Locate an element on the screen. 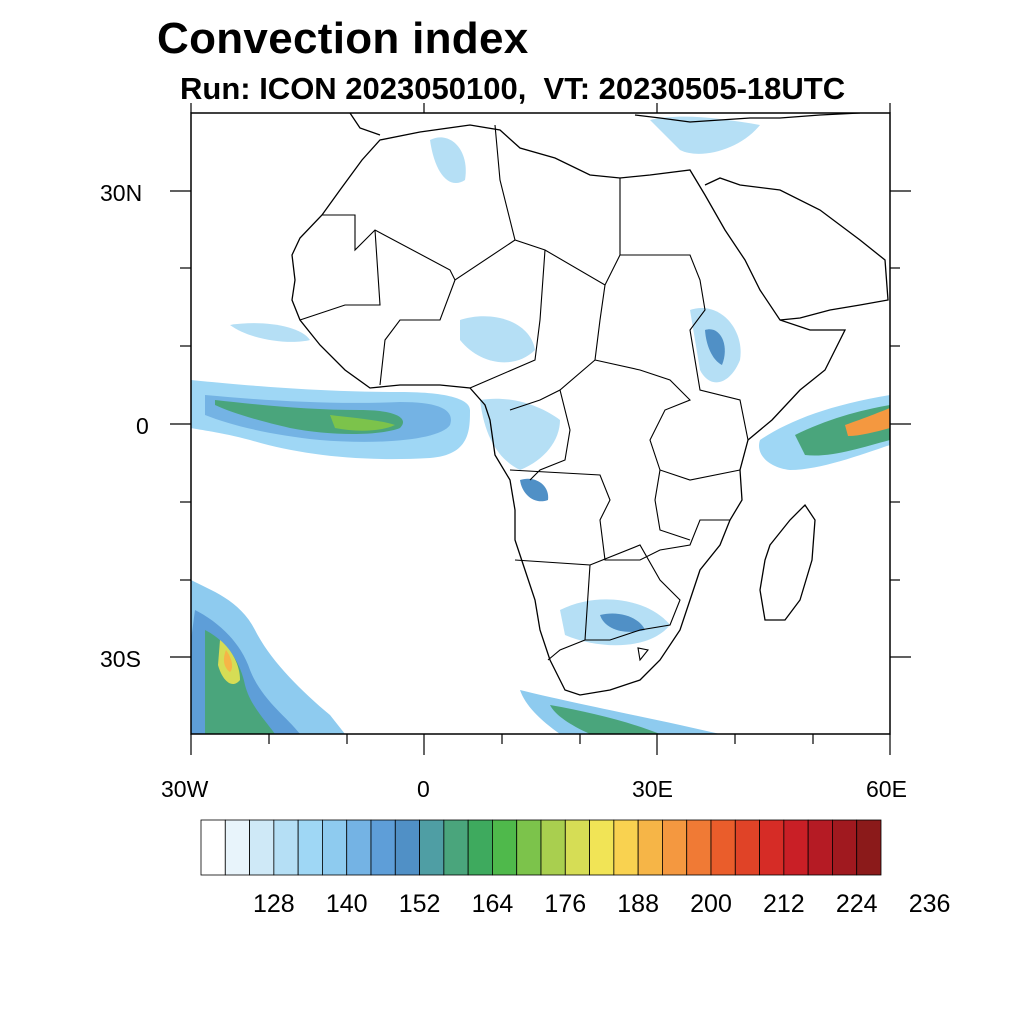 This screenshot has width=1024, height=1024. convection-field-equatorial-atlantic is located at coordinates (330, 420).